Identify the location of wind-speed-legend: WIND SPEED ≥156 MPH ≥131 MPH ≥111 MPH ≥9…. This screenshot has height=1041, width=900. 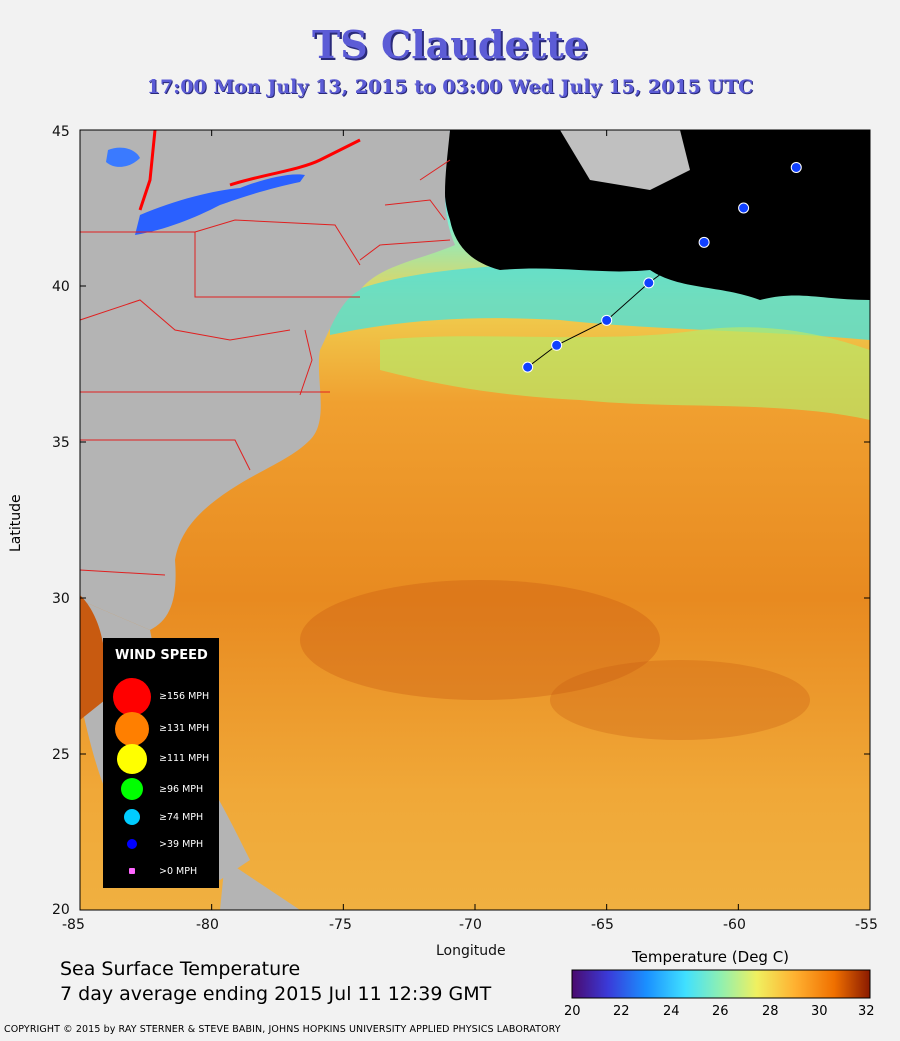
(161, 763).